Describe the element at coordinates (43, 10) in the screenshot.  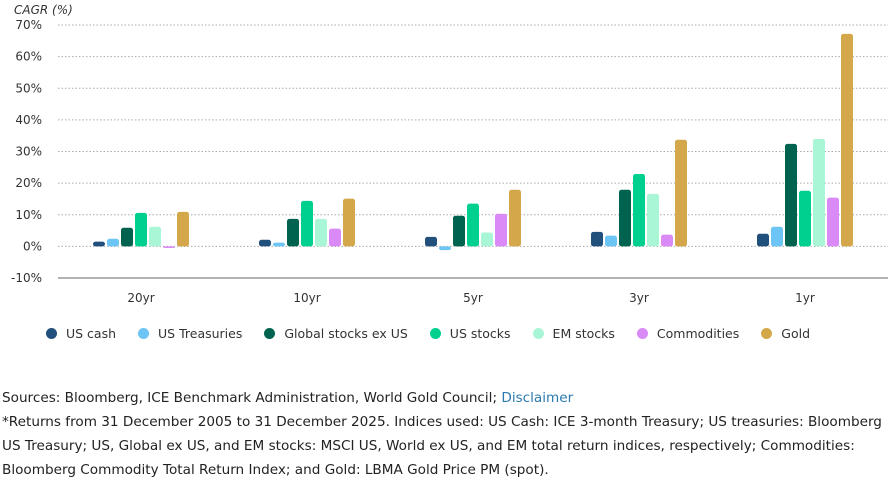
I see `y-axis-title: CAGR (%)` at that location.